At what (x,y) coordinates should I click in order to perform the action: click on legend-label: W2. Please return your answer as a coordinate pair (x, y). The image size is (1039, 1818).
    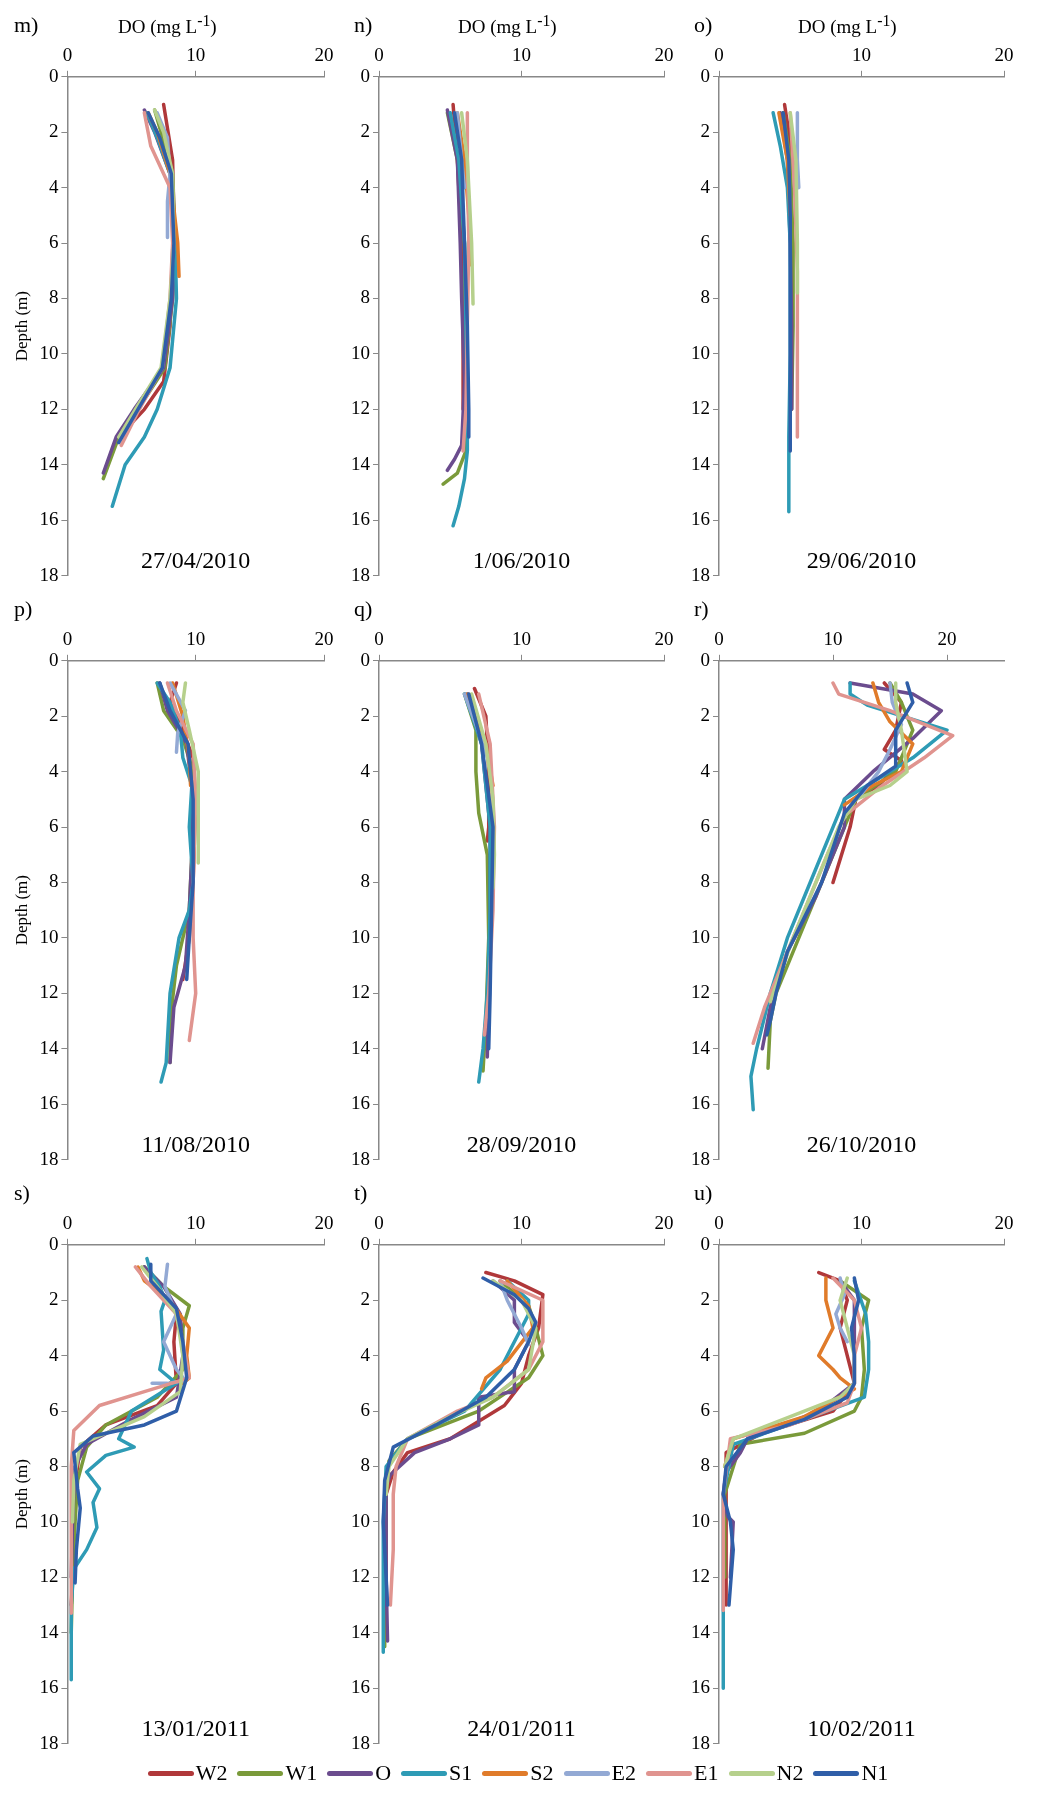
    Looking at the image, I should click on (211, 1773).